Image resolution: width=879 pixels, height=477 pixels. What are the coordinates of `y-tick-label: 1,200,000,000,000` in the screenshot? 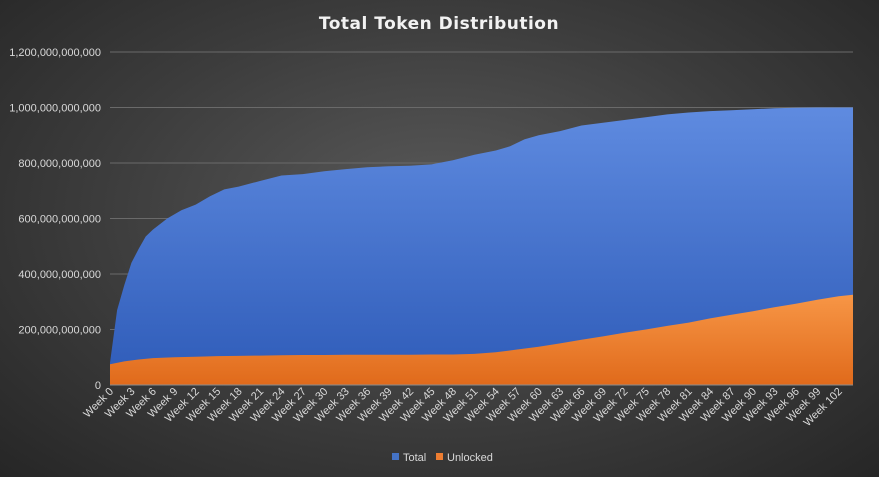 It's located at (55, 53).